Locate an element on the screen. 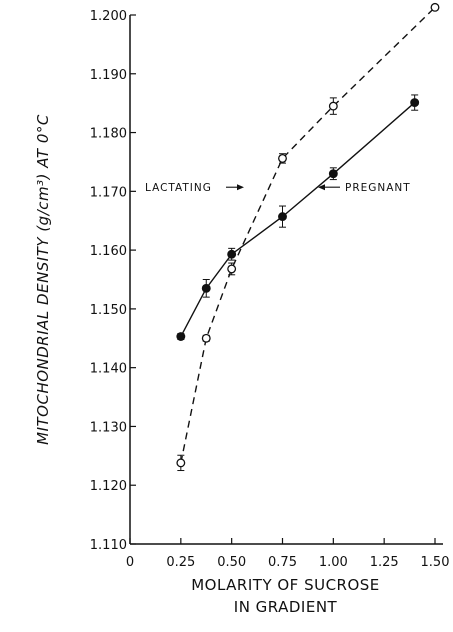 The width and height of the screenshot is (453, 632). annotation-pregnant-arrowhead is located at coordinates (321, 187).